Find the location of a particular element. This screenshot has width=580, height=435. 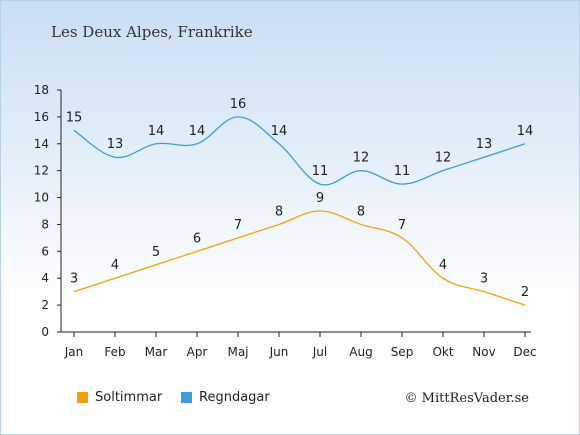

legend-item-soltimmar: Soltimmar is located at coordinates (119, 397).